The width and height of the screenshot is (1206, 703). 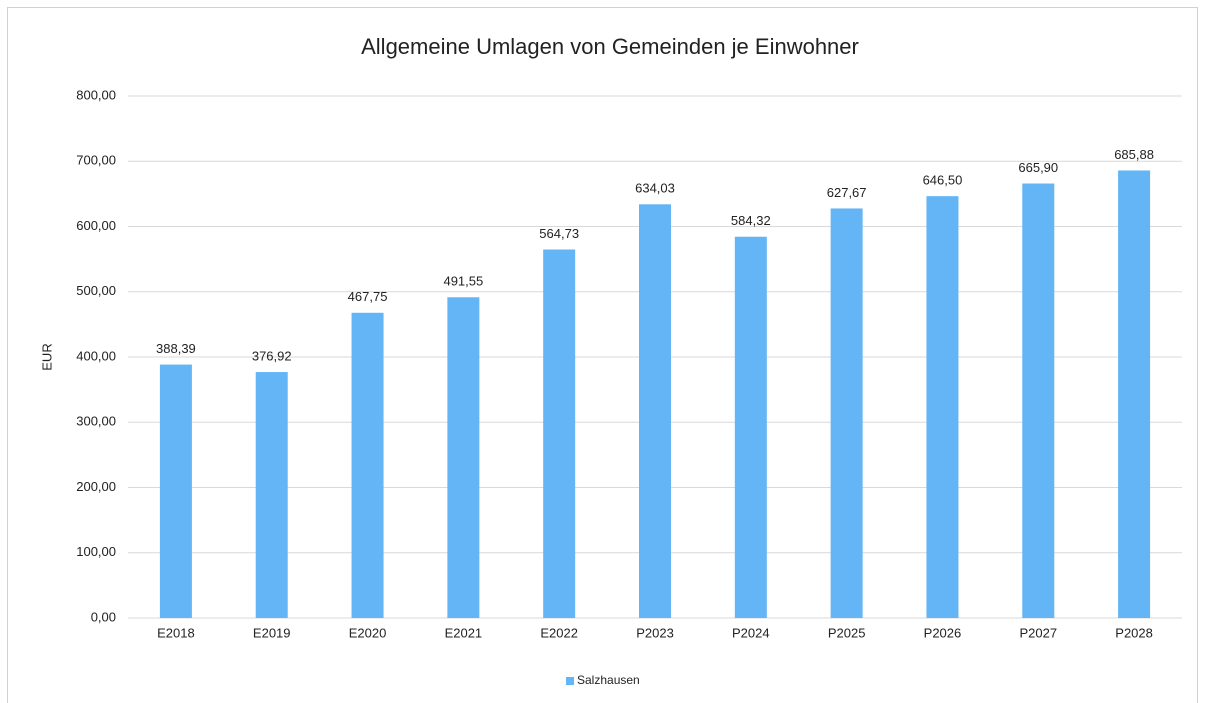 I want to click on y-axis-label: EUR, so click(x=46, y=356).